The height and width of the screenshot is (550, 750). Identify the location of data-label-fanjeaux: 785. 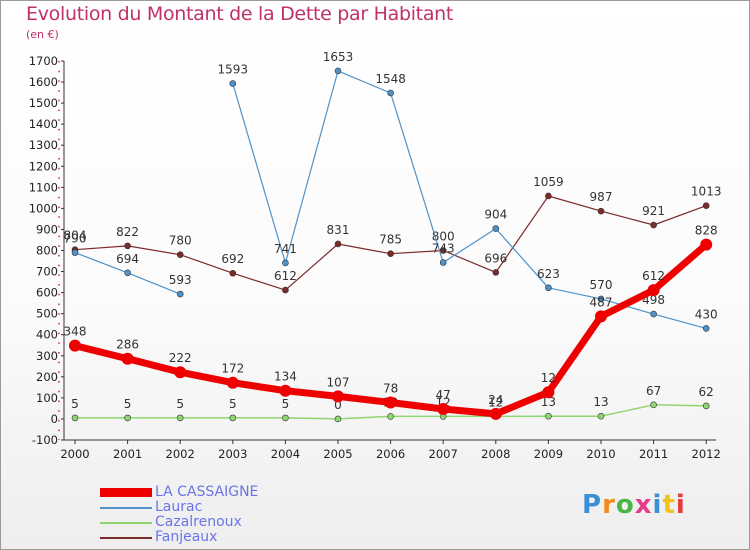
(390, 240).